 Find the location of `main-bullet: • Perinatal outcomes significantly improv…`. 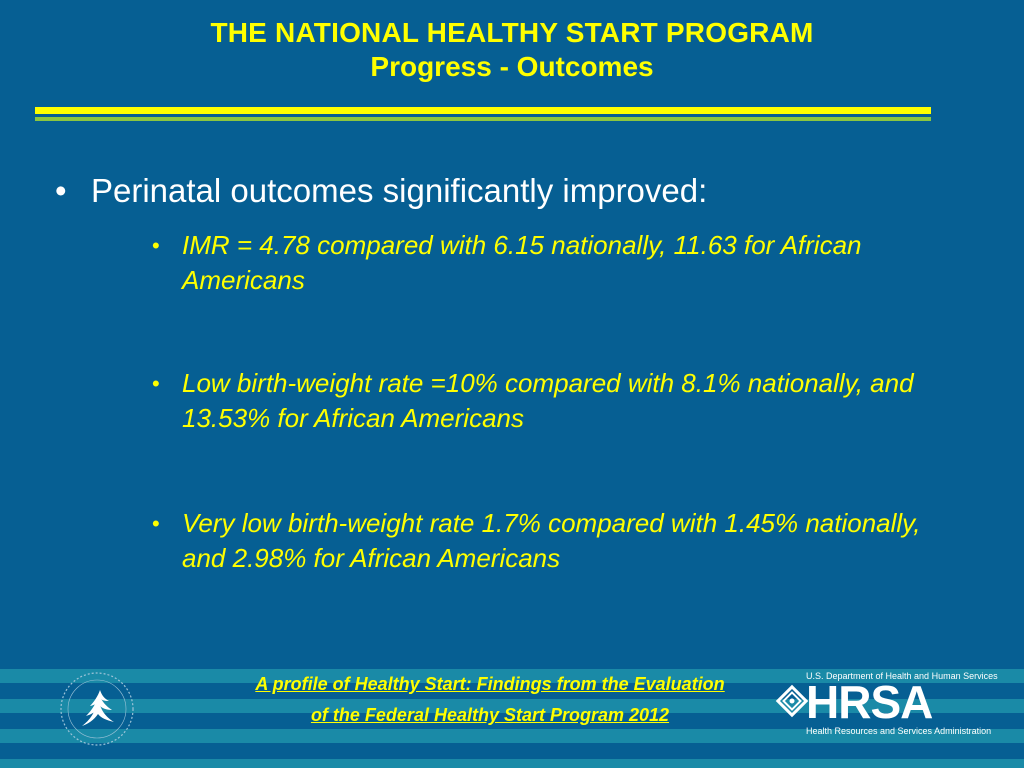

main-bullet: • Perinatal outcomes significantly improv… is located at coordinates (381, 191).